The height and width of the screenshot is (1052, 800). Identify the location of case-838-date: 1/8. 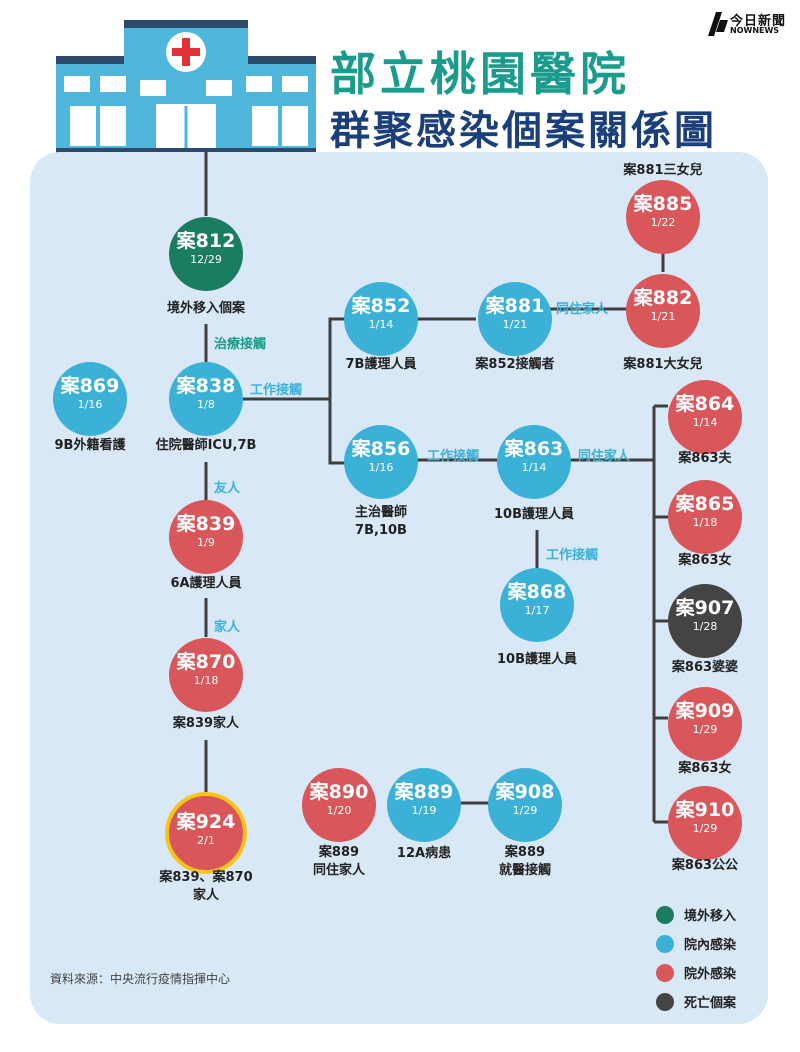
(206, 404).